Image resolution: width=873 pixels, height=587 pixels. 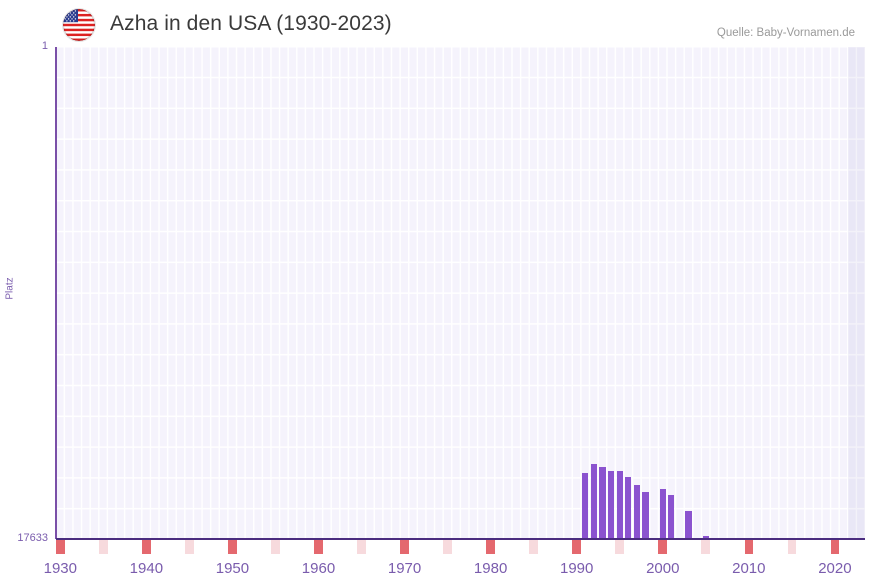 I want to click on x-axis-tick-1930, so click(x=60, y=547).